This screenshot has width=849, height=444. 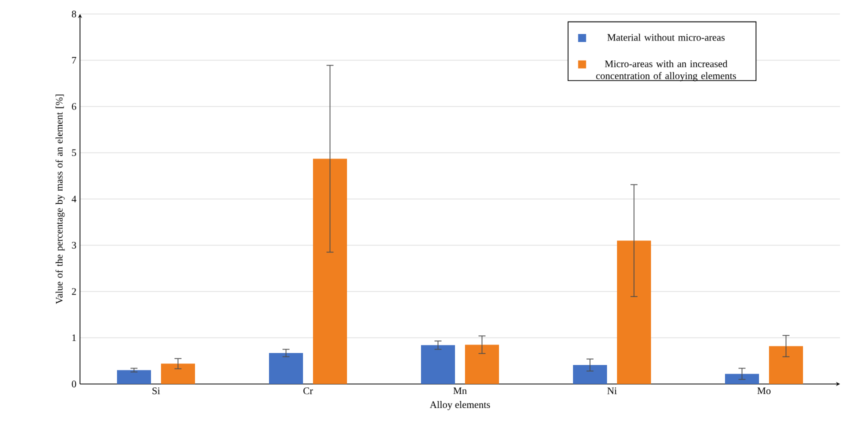 What do you see at coordinates (74, 199) in the screenshot?
I see `y-tick-label: 4` at bounding box center [74, 199].